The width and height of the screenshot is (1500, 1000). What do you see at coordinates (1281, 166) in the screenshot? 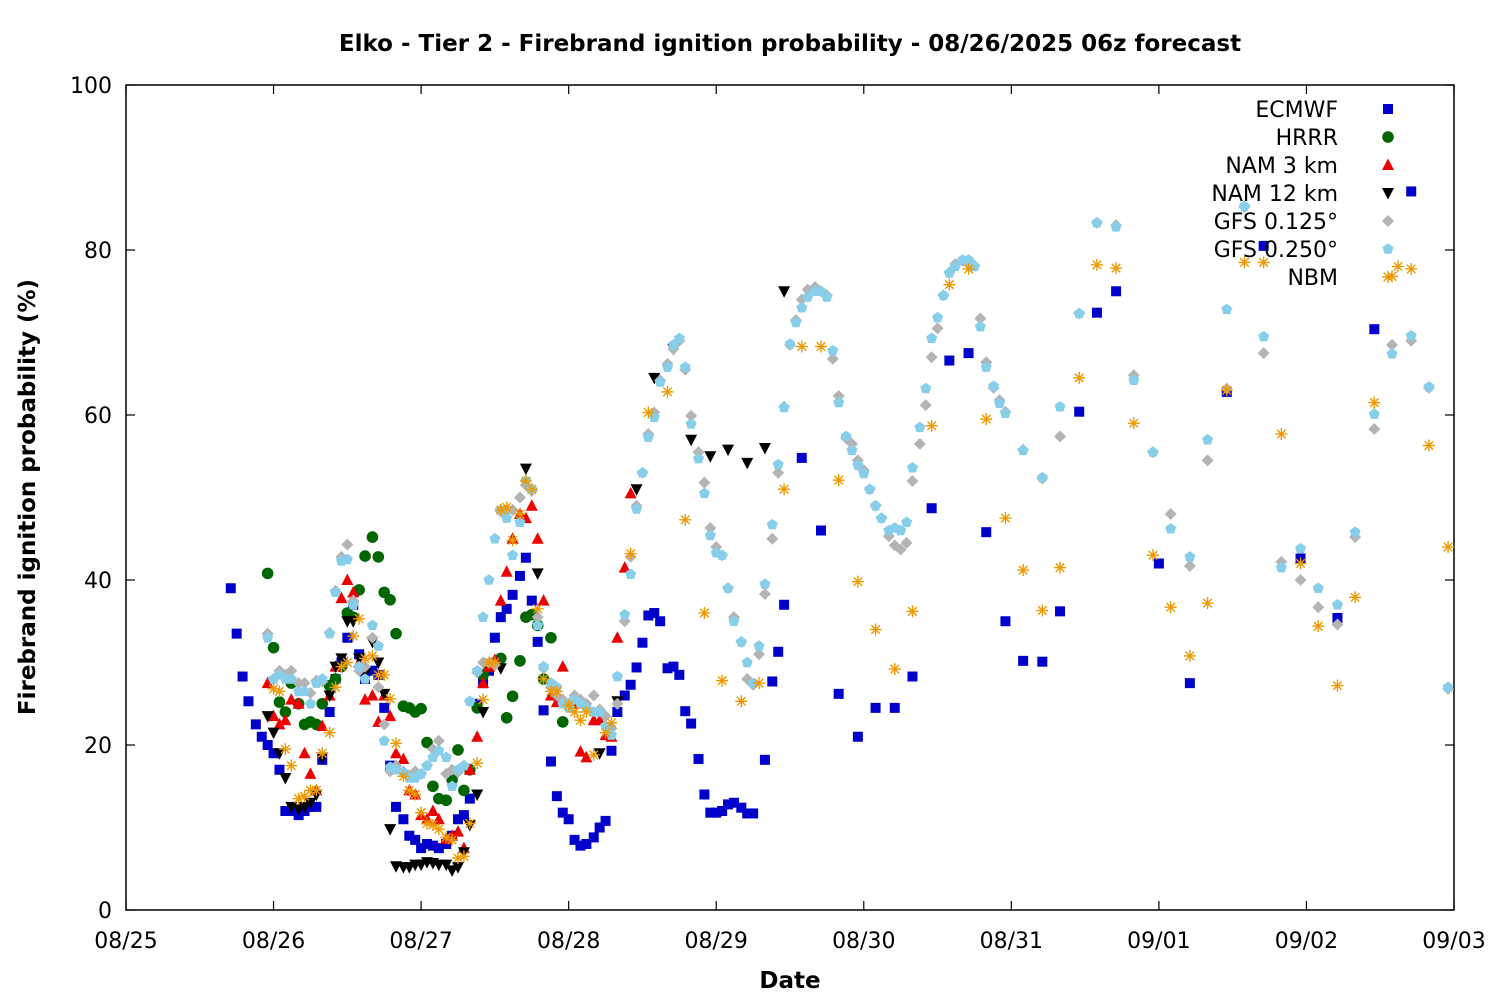
I see `legend-label: NAM 3 km` at bounding box center [1281, 166].